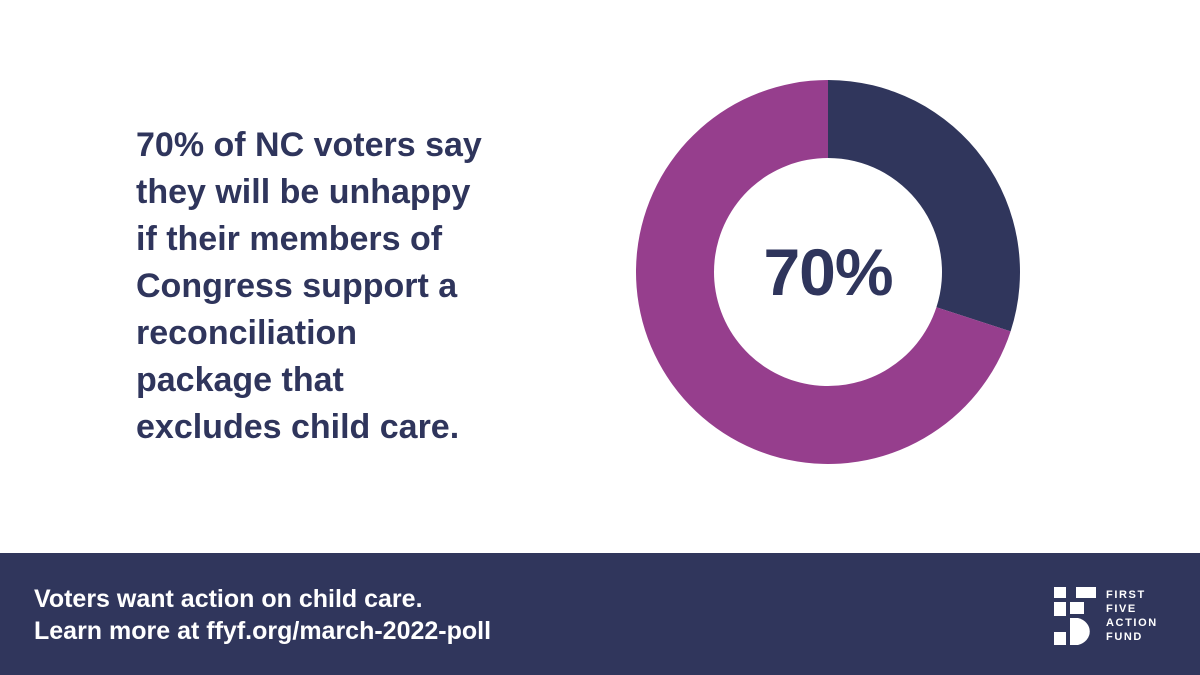  Describe the element at coordinates (1132, 623) in the screenshot. I see `logo-word: ACTION` at that location.